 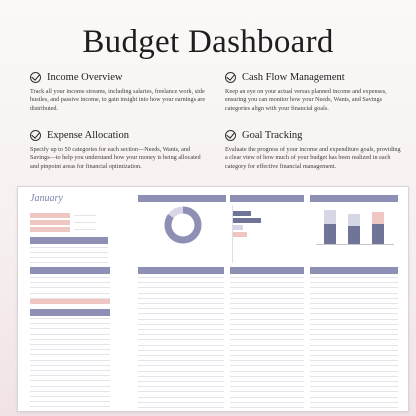 What do you see at coordinates (85, 77) in the screenshot?
I see `feature-heading: Income Overview` at bounding box center [85, 77].